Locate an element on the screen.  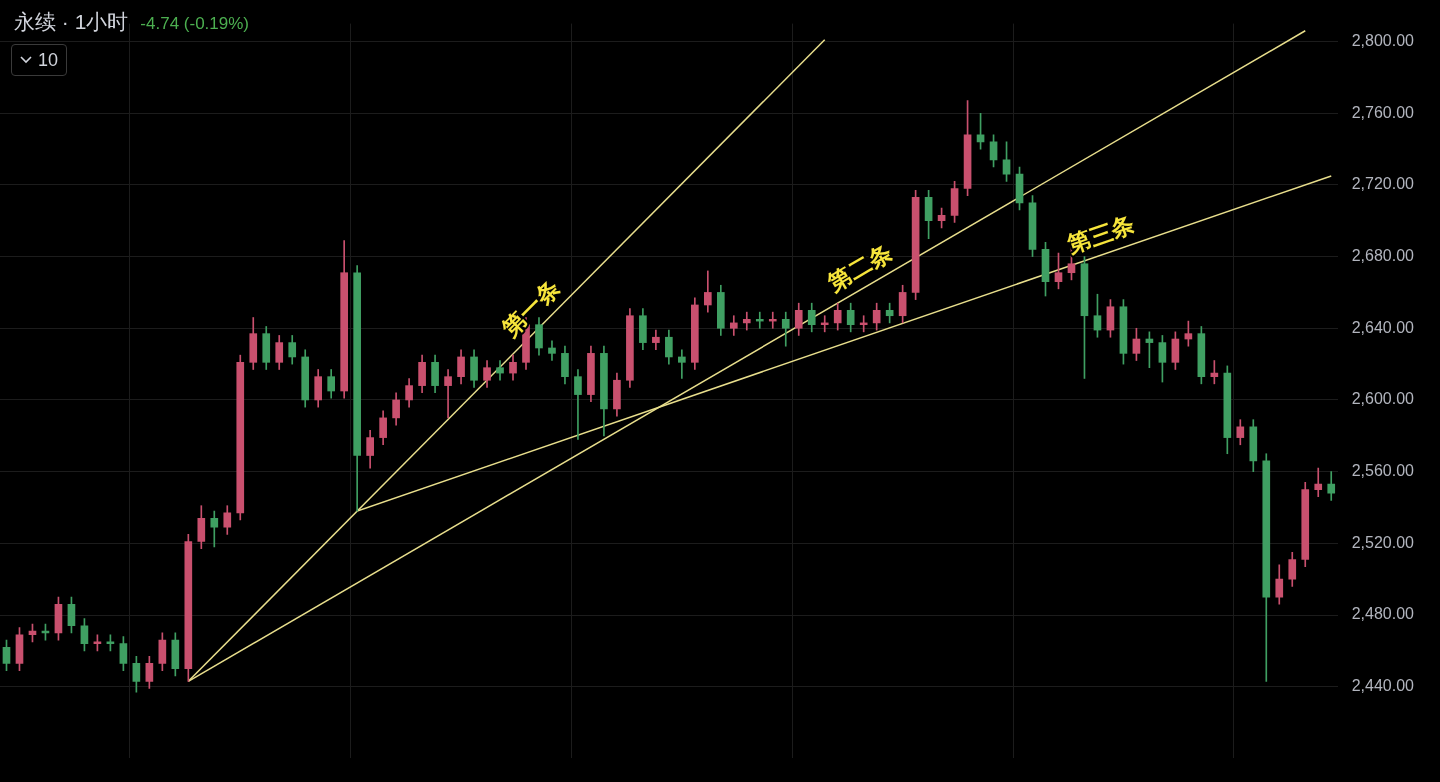
y-tick-label: 2,480.00 is located at coordinates (1383, 614).